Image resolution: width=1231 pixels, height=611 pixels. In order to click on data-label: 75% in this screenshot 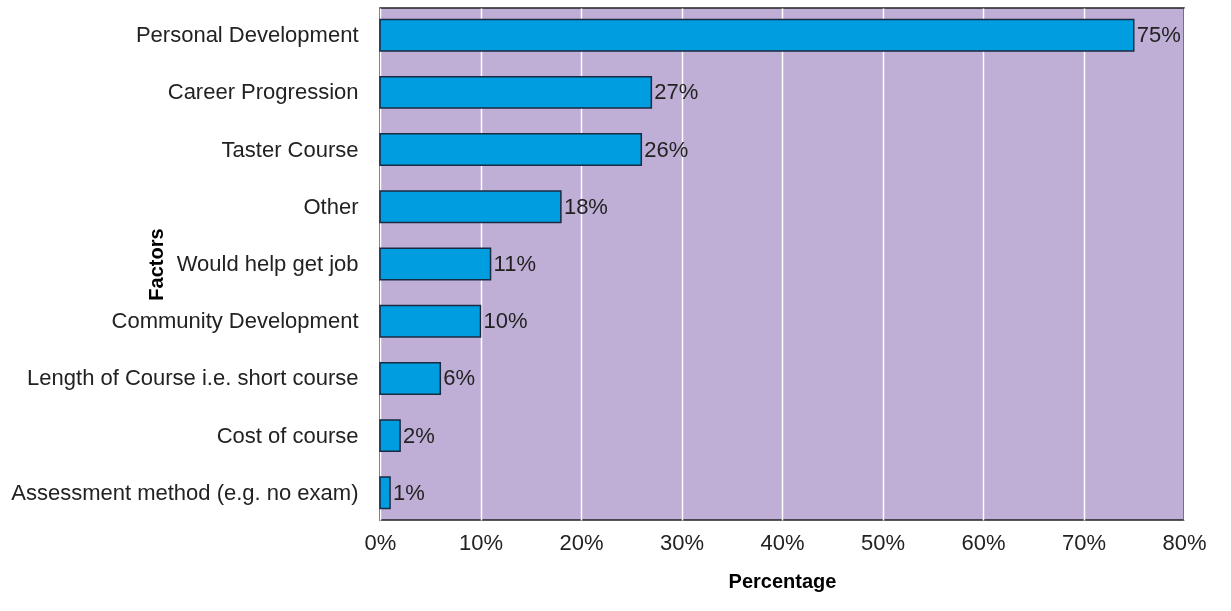, I will do `click(1158, 35)`.